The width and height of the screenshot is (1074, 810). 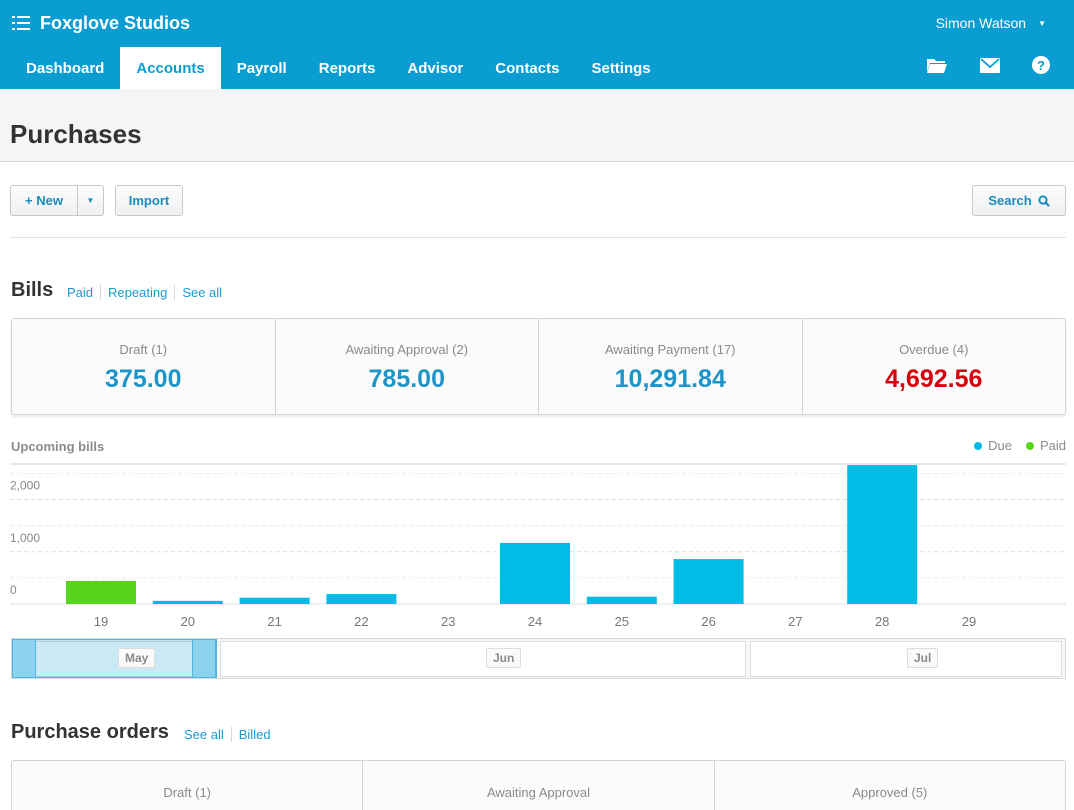 I want to click on search-button: Search, so click(x=1019, y=200).